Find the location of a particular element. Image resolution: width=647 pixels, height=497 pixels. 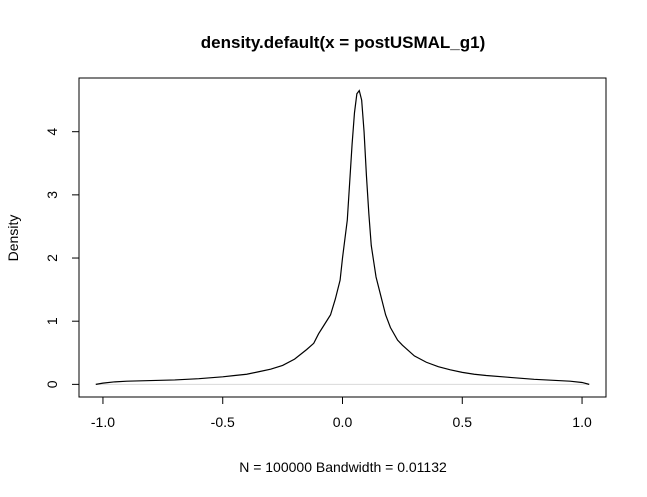

y-axis-label: Density is located at coordinates (13, 238).